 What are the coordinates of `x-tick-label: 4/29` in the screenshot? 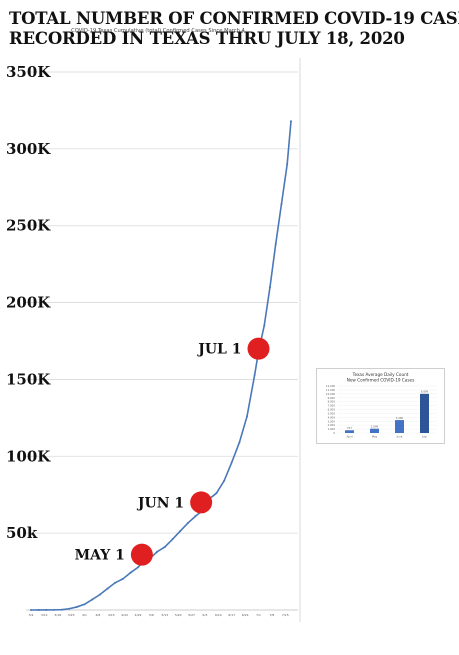 It's located at (138, 615).